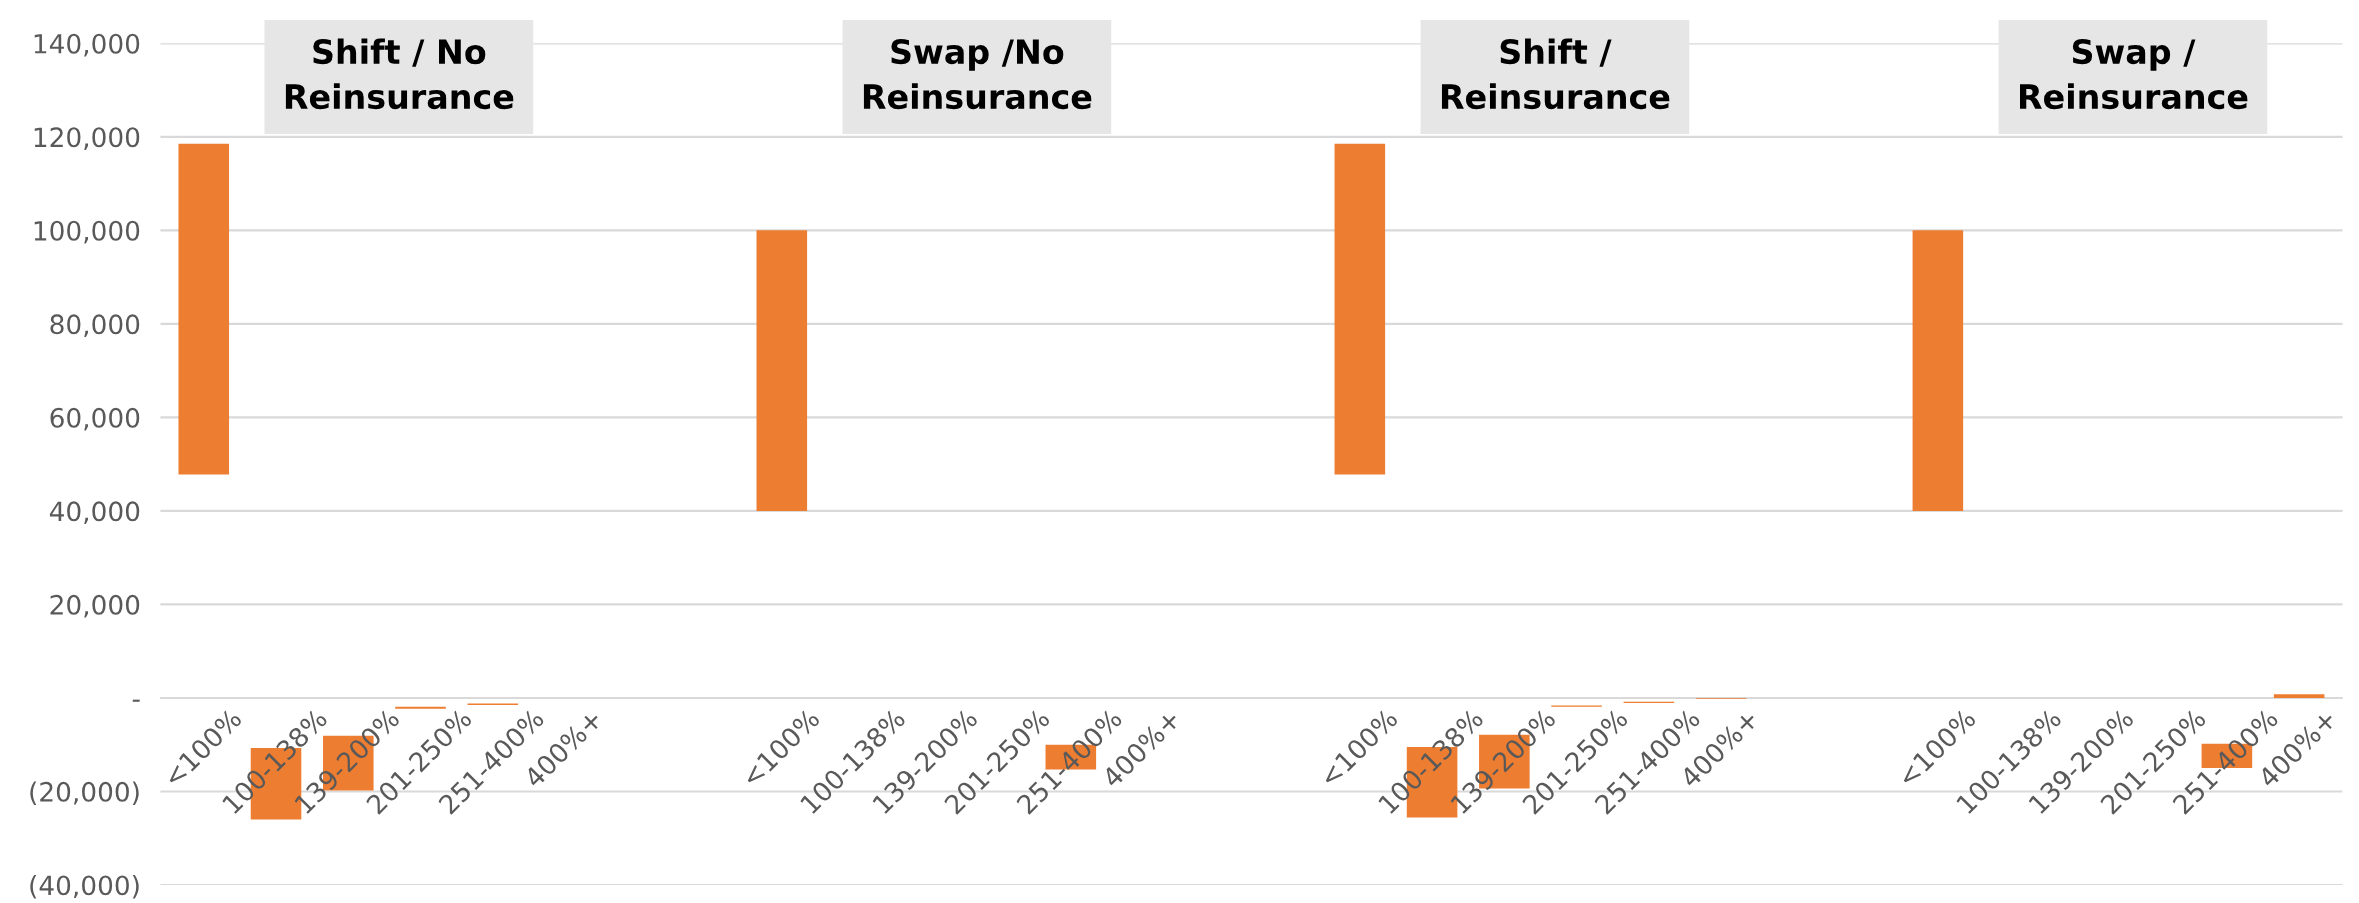 Image resolution: width=2359 pixels, height=903 pixels. I want to click on y-tick-label: 100,000, so click(87, 232).